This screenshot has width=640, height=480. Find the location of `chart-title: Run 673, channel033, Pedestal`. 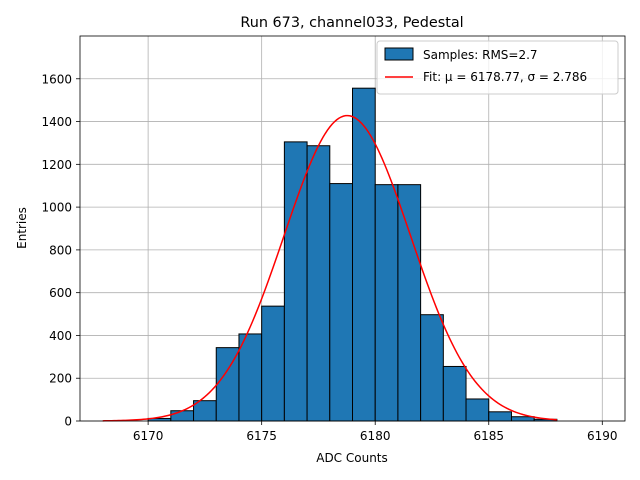

chart-title: Run 673, channel033, Pedestal is located at coordinates (351, 23).